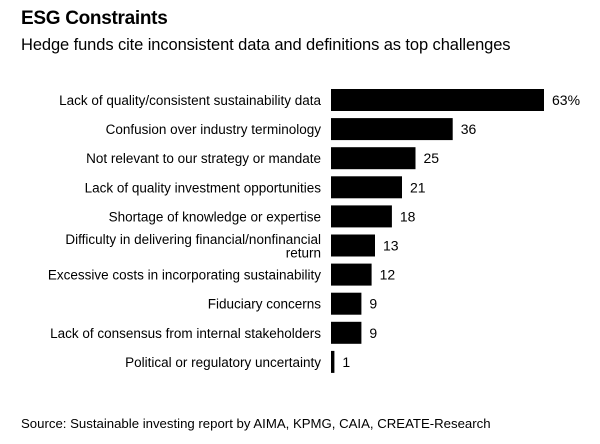  What do you see at coordinates (418, 187) in the screenshot?
I see `value-label: 21` at bounding box center [418, 187].